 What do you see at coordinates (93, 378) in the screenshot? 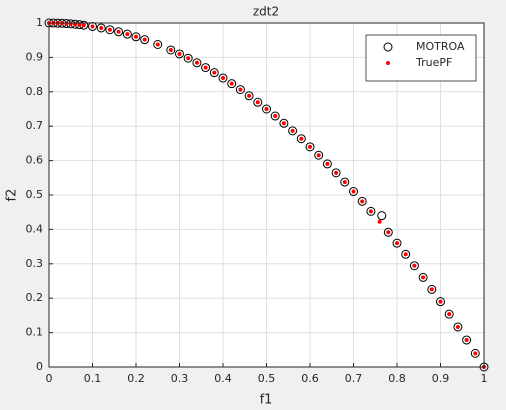
I see `x-tick-label: 0.1` at bounding box center [93, 378].